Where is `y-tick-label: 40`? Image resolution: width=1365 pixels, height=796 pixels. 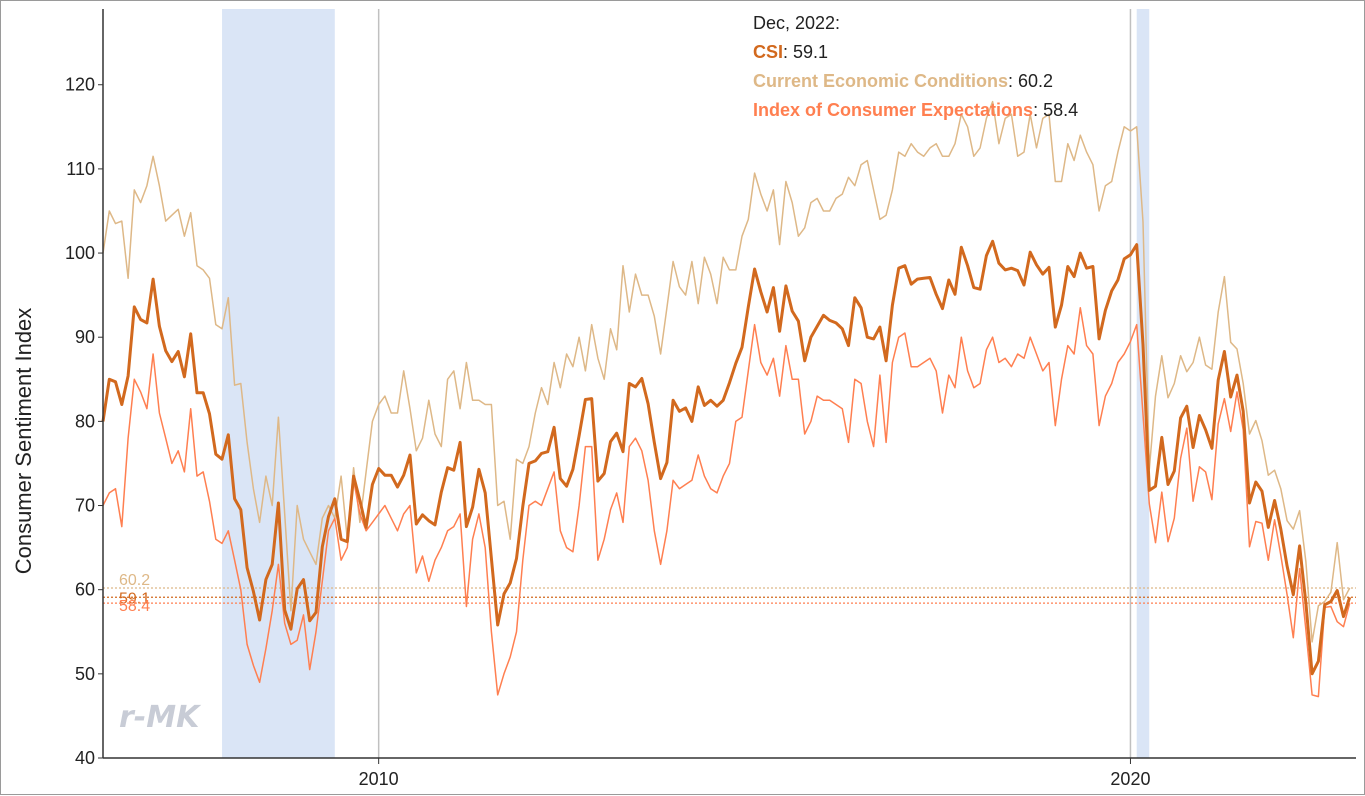
y-tick-label: 40 is located at coordinates (85, 758).